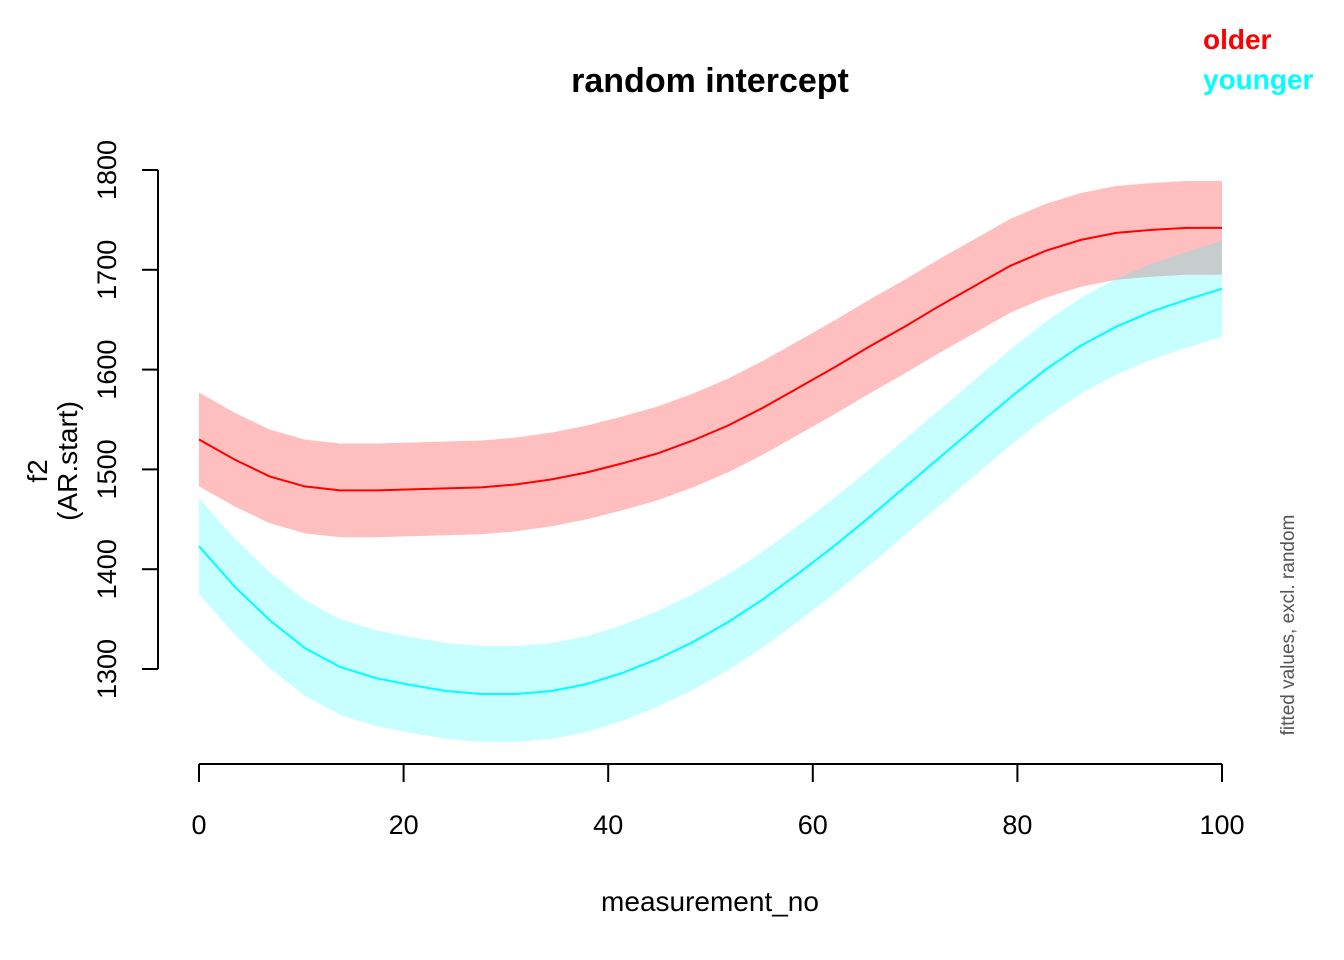 Image resolution: width=1344 pixels, height=960 pixels. I want to click on x-tick-label: 20, so click(404, 825).